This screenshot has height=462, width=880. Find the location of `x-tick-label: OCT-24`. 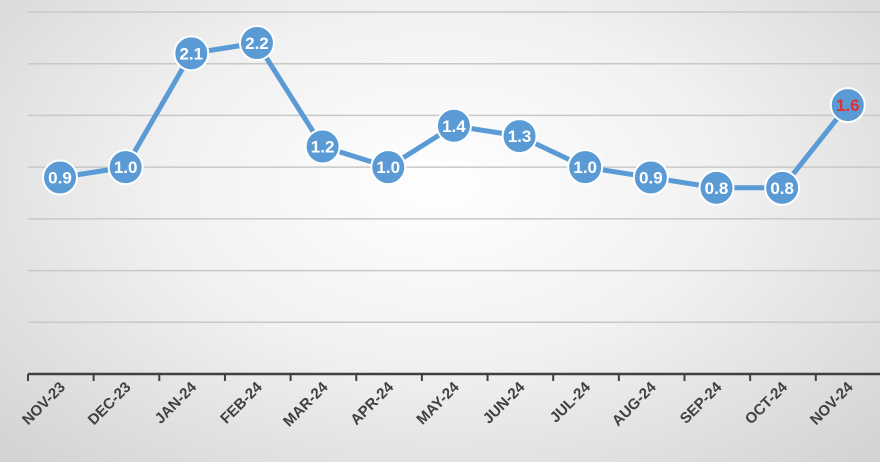

x-tick-label: OCT-24 is located at coordinates (767, 403).